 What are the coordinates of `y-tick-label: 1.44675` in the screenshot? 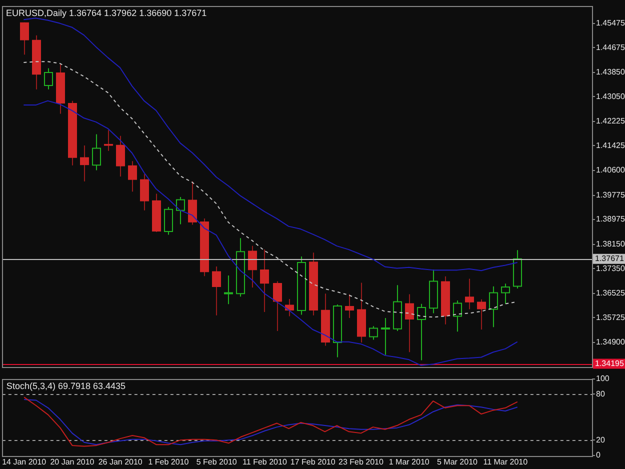 It's located at (610, 47).